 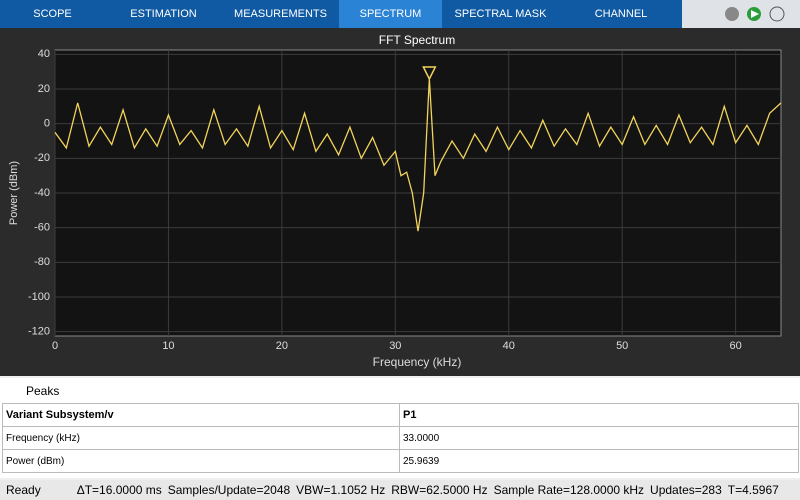 I want to click on status-item: T=4.5967, so click(x=753, y=490).